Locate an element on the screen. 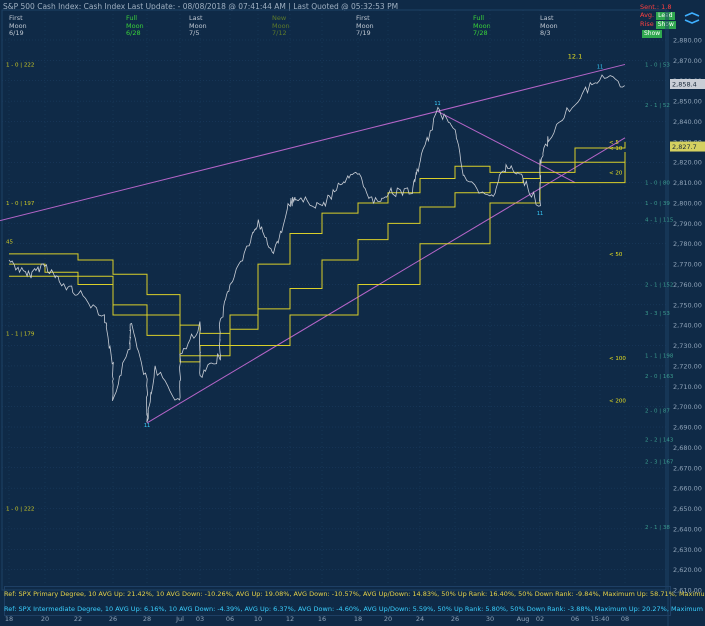 This screenshot has width=705, height=626. moon-phase-full: Full Moon 6/28 is located at coordinates (135, 25).